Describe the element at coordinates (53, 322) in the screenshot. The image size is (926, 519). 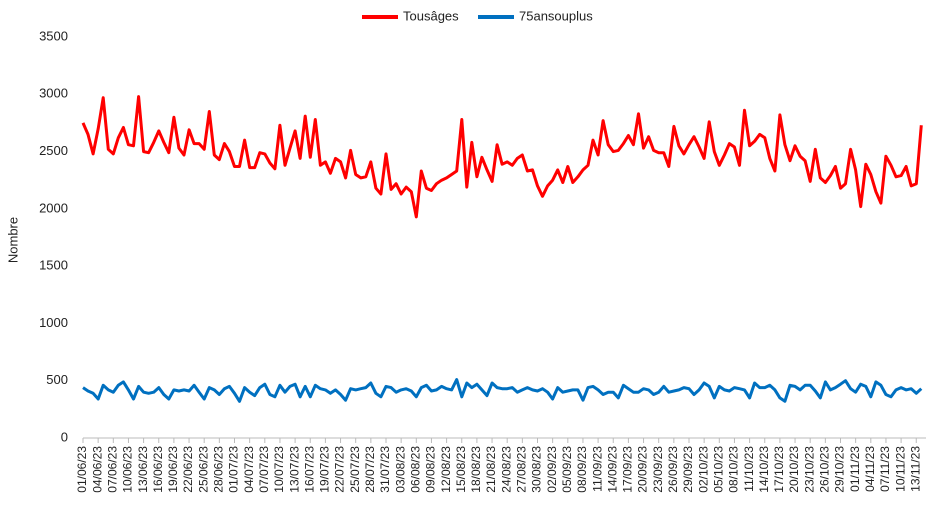
I see `y-tick-label: 1000` at that location.